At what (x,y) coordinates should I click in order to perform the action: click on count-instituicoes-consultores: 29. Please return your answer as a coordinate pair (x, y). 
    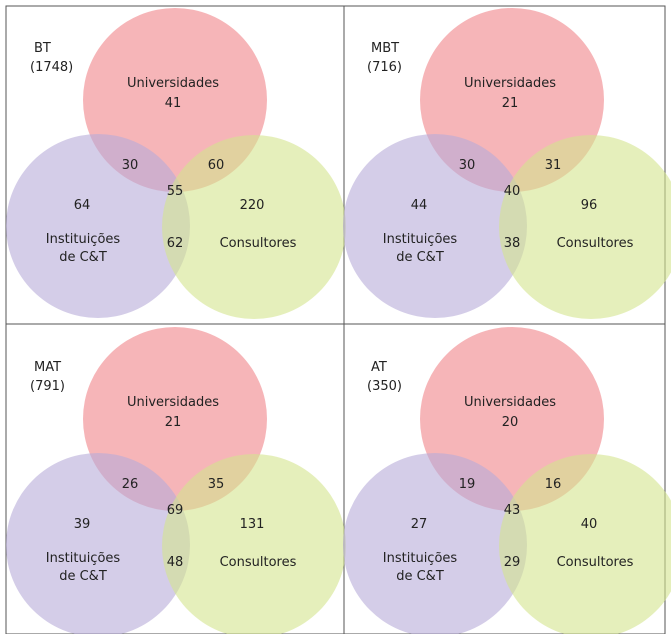
    Looking at the image, I should click on (512, 562).